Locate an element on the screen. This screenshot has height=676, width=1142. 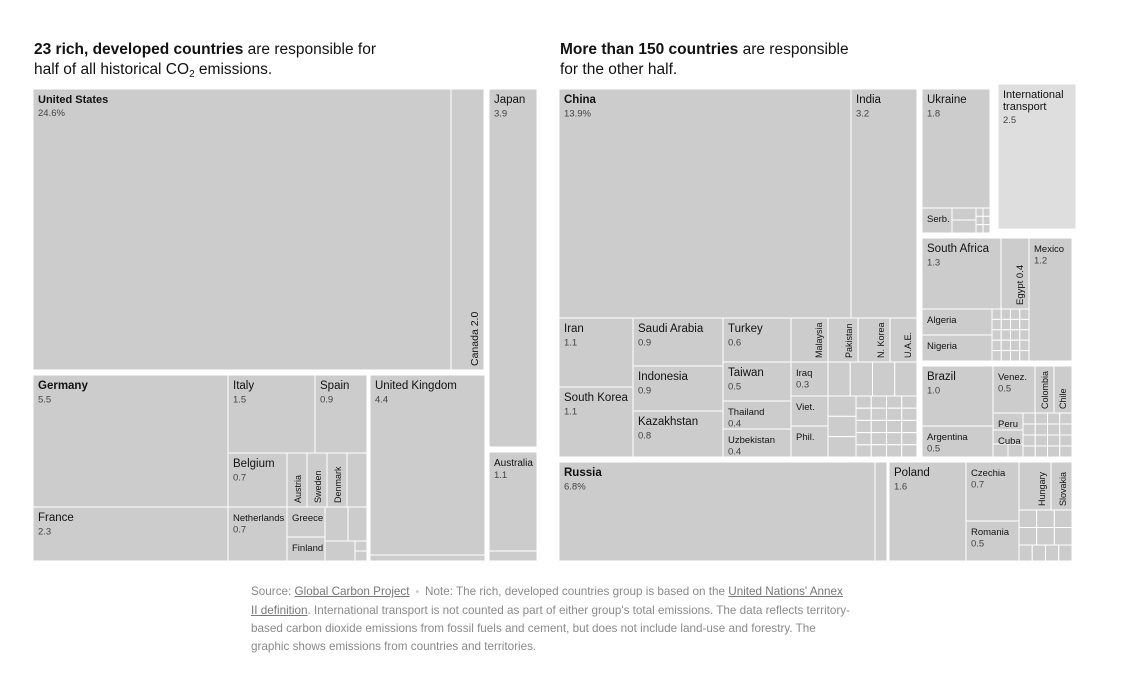
label-international-transport: International is located at coordinates (1033, 95).